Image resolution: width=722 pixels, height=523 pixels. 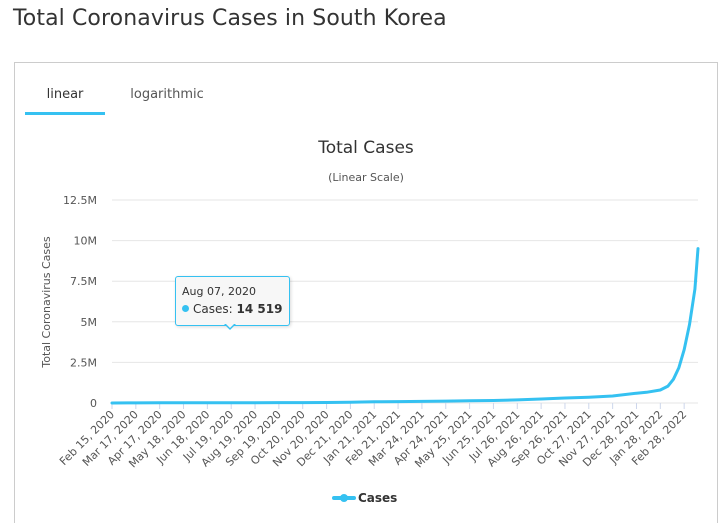 I want to click on tooltip-value: 14 519, so click(x=259, y=309).